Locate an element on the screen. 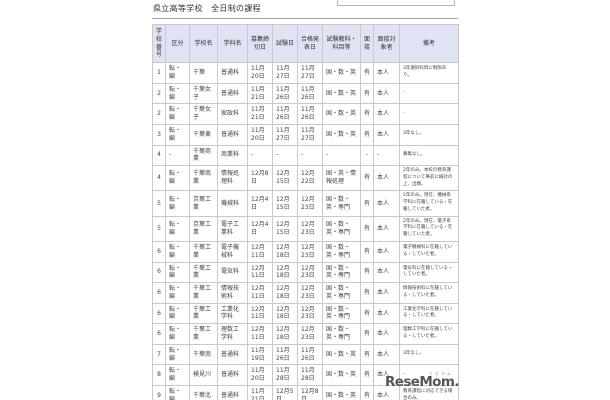 The width and height of the screenshot is (610, 400). column-header-exam-date: 試験日 is located at coordinates (285, 43).